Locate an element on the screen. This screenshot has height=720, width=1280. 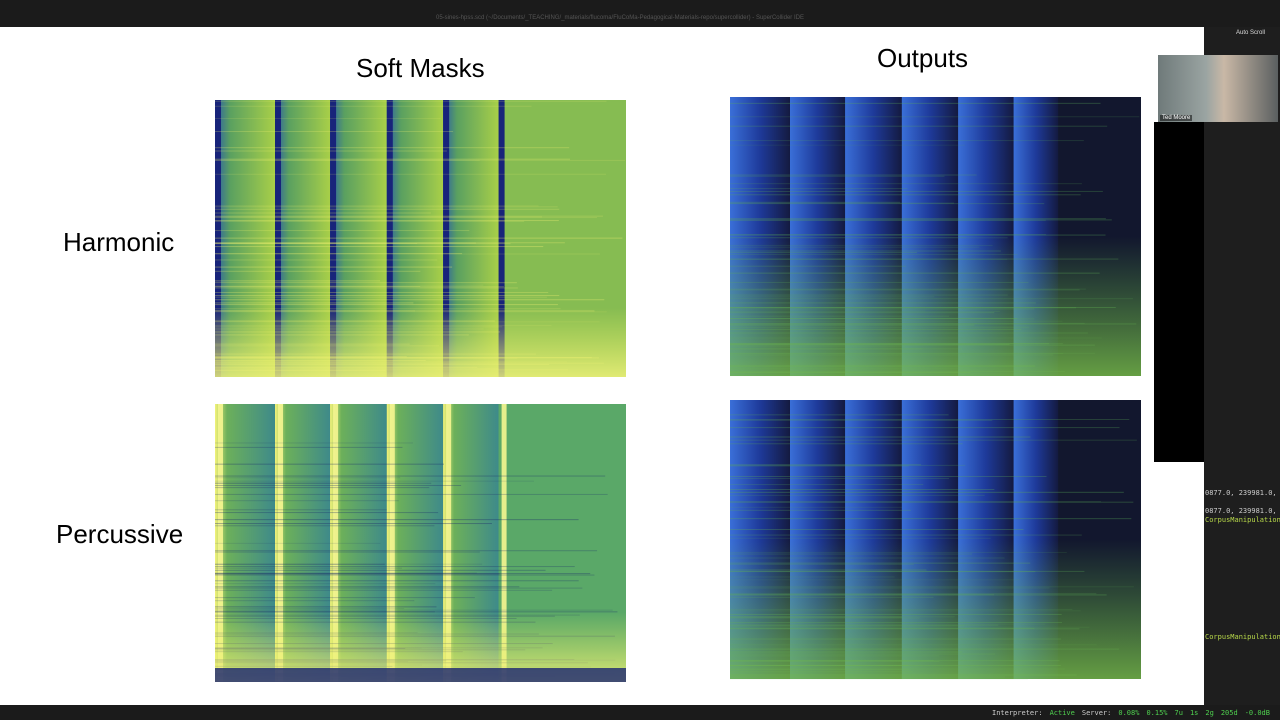
auto-scroll-button: Auto Scroll is located at coordinates (1251, 33).